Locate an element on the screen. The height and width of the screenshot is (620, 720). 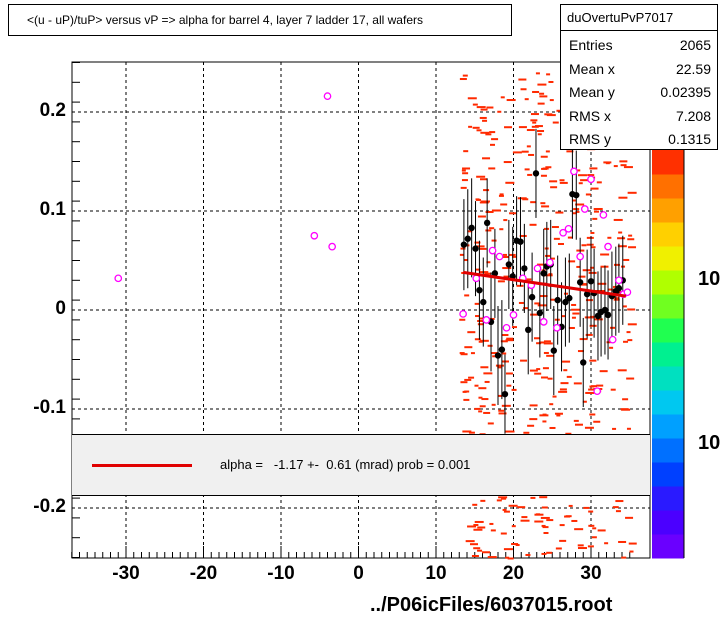
stat-row-entries: Entries 2065 is located at coordinates (639, 45).